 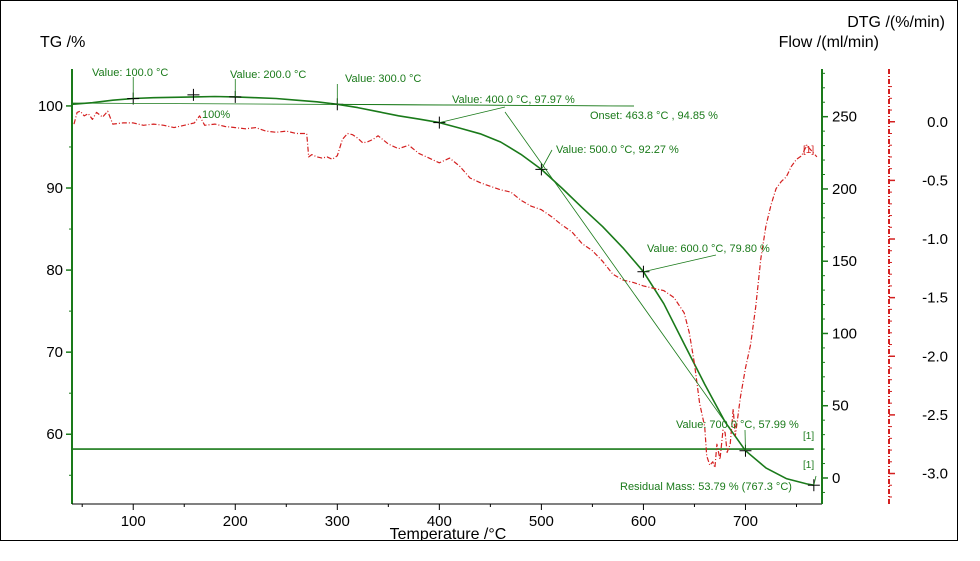 I want to click on annot-300c: Value: 300.0 °C, so click(x=383, y=79).